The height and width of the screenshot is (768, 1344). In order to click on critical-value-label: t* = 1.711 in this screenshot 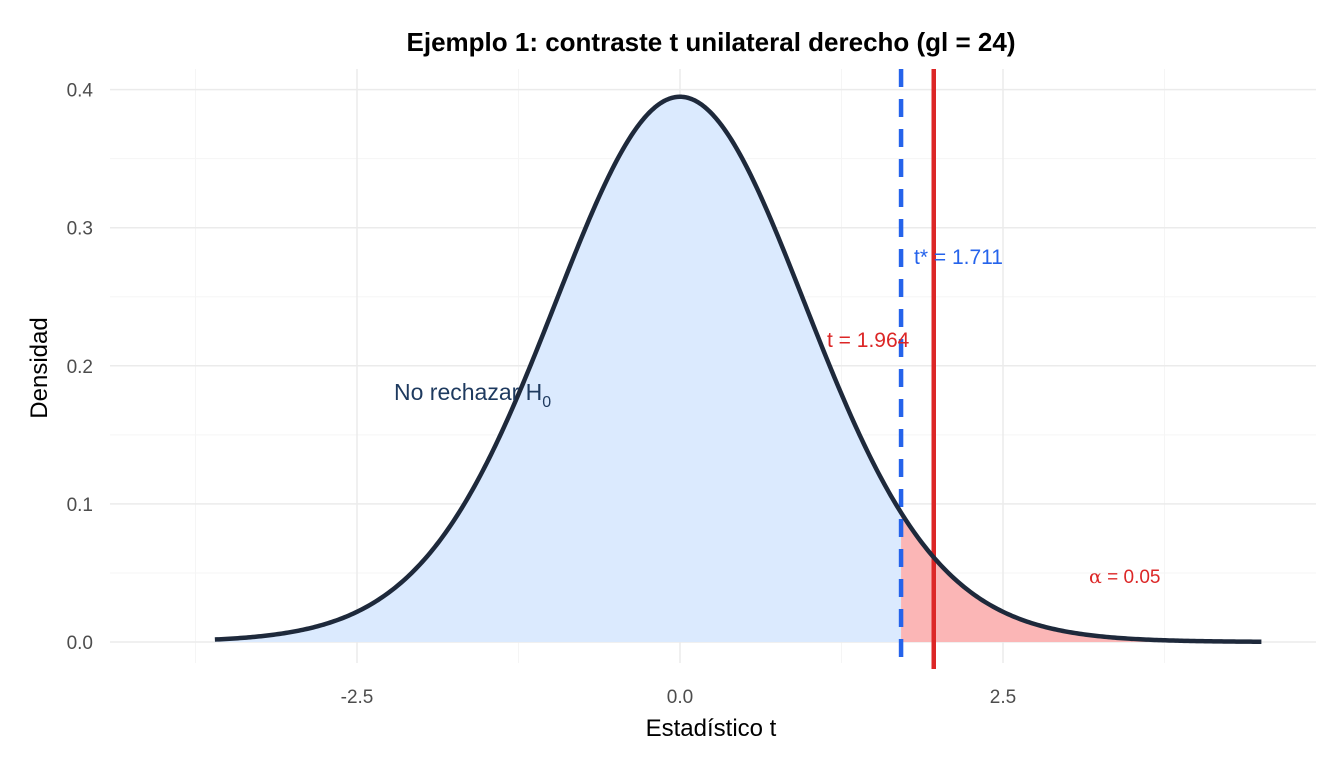, I will do `click(958, 257)`.